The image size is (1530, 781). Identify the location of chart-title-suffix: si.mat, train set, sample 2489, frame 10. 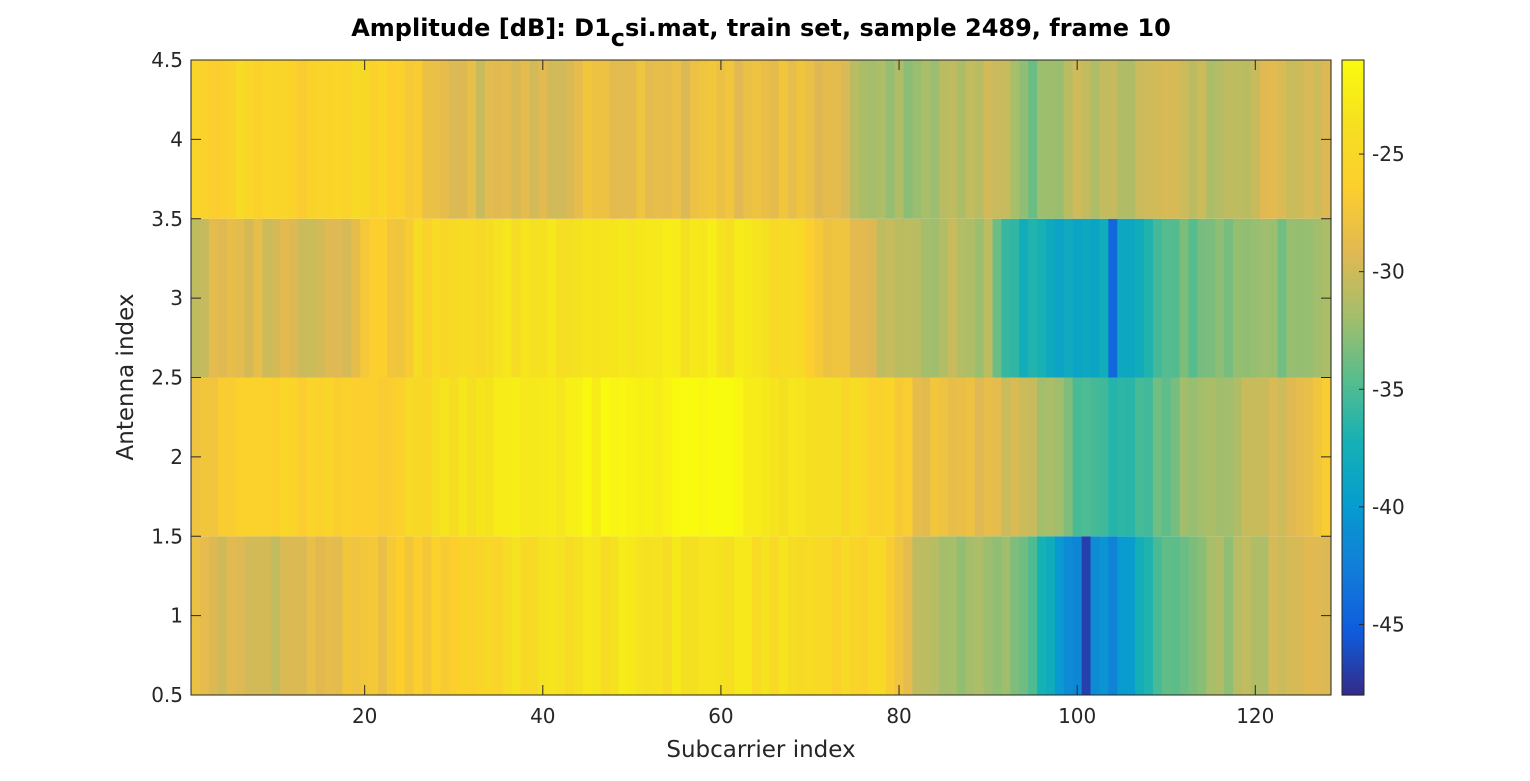
(898, 28).